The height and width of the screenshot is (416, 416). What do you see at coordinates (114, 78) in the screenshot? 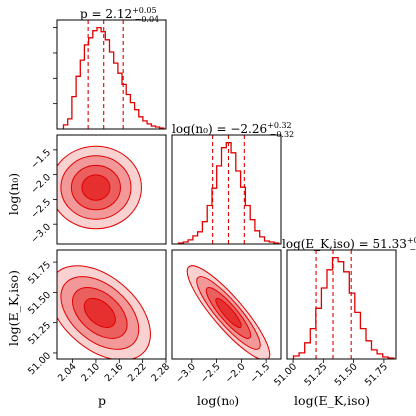
I see `histogram-p` at bounding box center [114, 78].